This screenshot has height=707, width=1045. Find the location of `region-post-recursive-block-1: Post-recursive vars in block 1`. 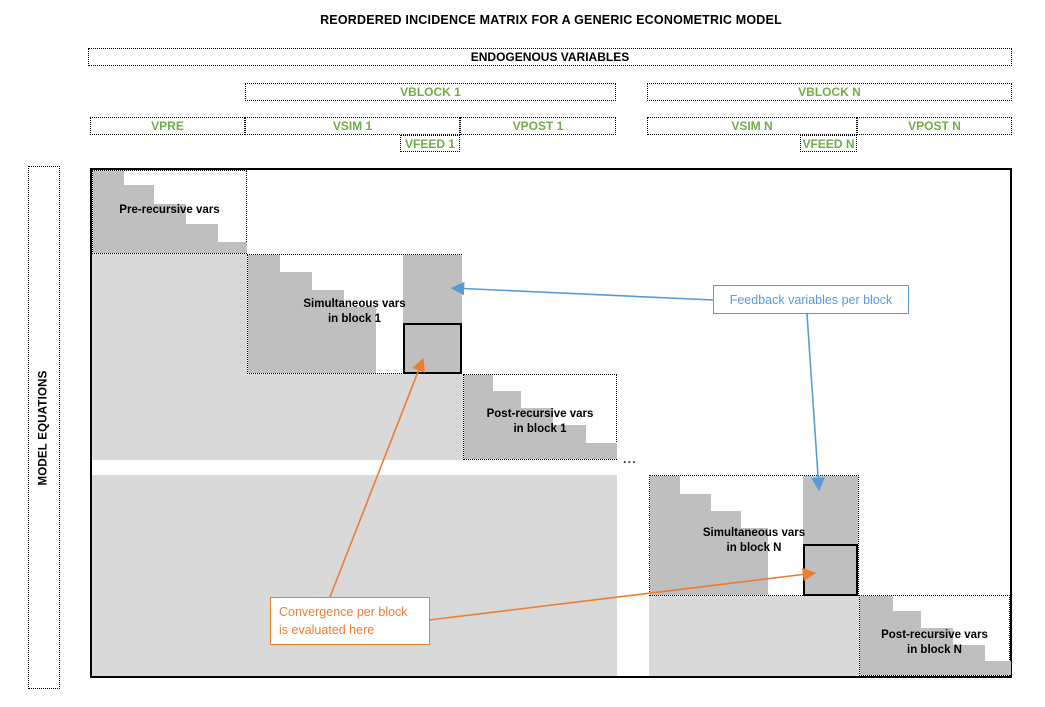

region-post-recursive-block-1: Post-recursive vars in block 1 is located at coordinates (540, 417).